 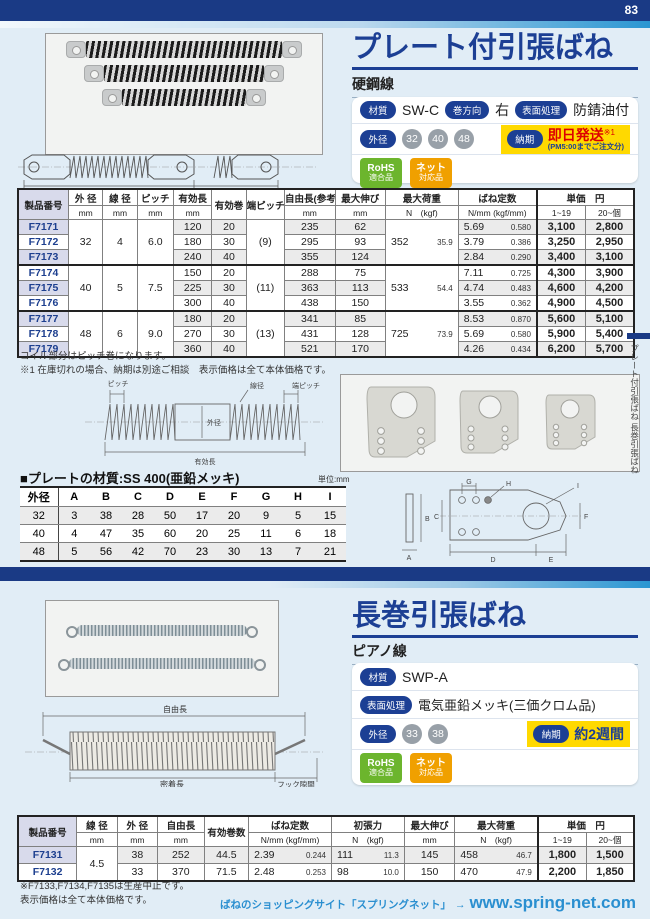 What do you see at coordinates (234, 515) in the screenshot?
I see `cell: 20` at bounding box center [234, 515].